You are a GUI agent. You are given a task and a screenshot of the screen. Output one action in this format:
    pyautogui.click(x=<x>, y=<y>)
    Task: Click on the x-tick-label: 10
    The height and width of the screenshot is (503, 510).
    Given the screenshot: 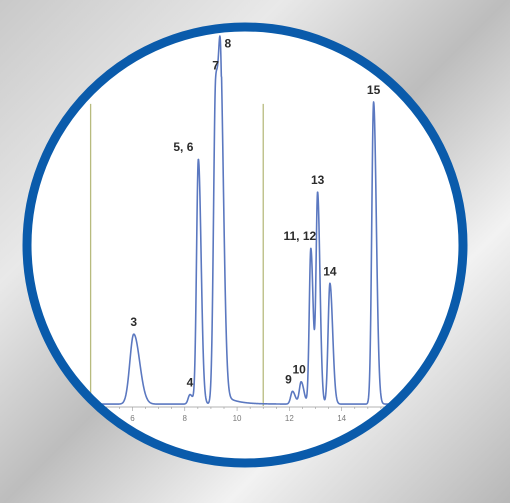 What is the action you would take?
    pyautogui.click(x=237, y=418)
    